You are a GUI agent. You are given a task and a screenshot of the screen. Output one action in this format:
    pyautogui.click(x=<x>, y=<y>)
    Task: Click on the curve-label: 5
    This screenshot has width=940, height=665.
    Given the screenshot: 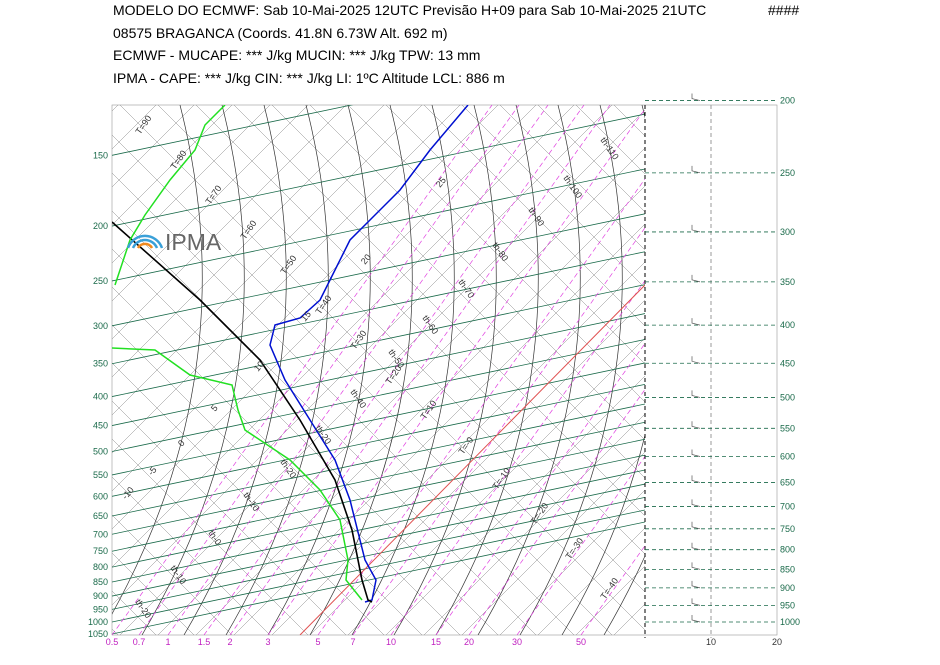 What is the action you would take?
    pyautogui.click(x=214, y=408)
    